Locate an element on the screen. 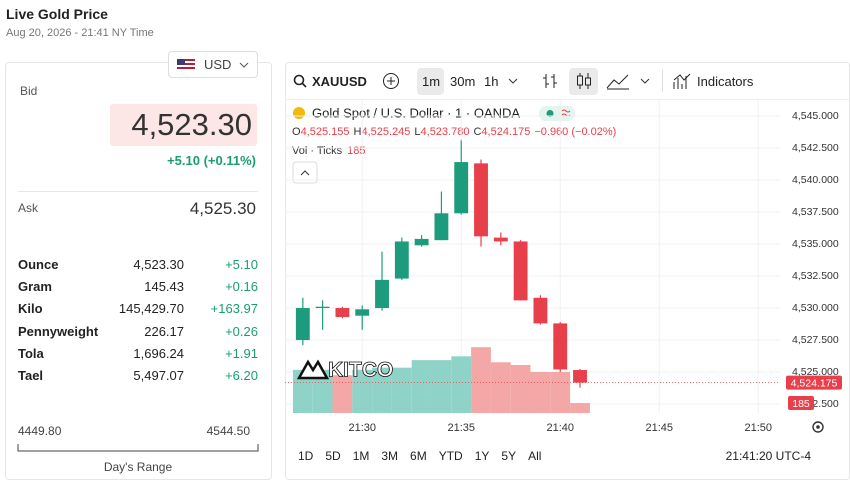 The width and height of the screenshot is (850, 481). collapse-button is located at coordinates (305, 172).